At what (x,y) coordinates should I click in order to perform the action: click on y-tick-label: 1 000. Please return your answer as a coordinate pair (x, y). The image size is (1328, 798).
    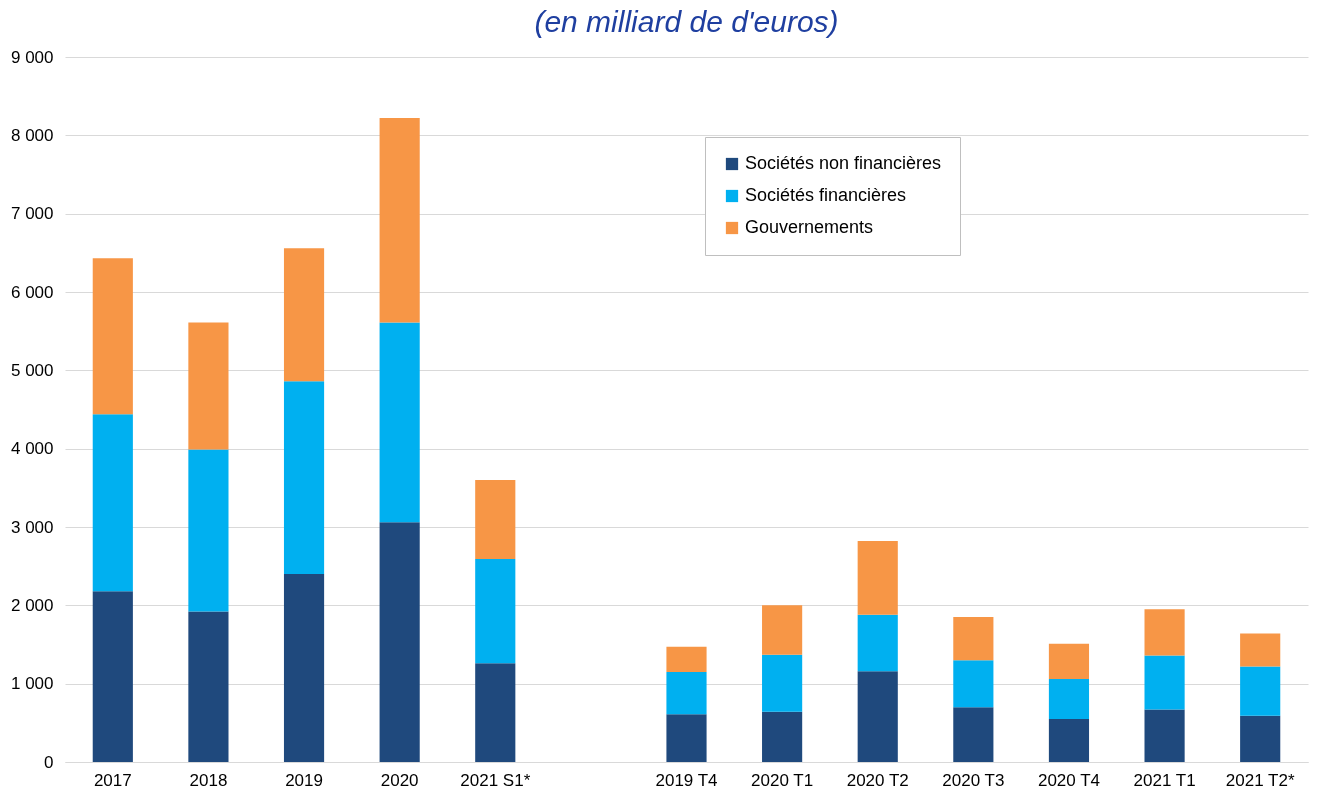
    Looking at the image, I should click on (32, 684).